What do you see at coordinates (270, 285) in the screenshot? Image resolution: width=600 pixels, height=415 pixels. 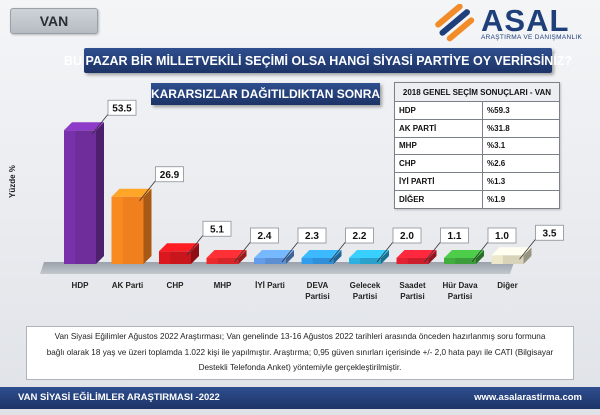 I see `category-label: İYİ Parti` at bounding box center [270, 285].